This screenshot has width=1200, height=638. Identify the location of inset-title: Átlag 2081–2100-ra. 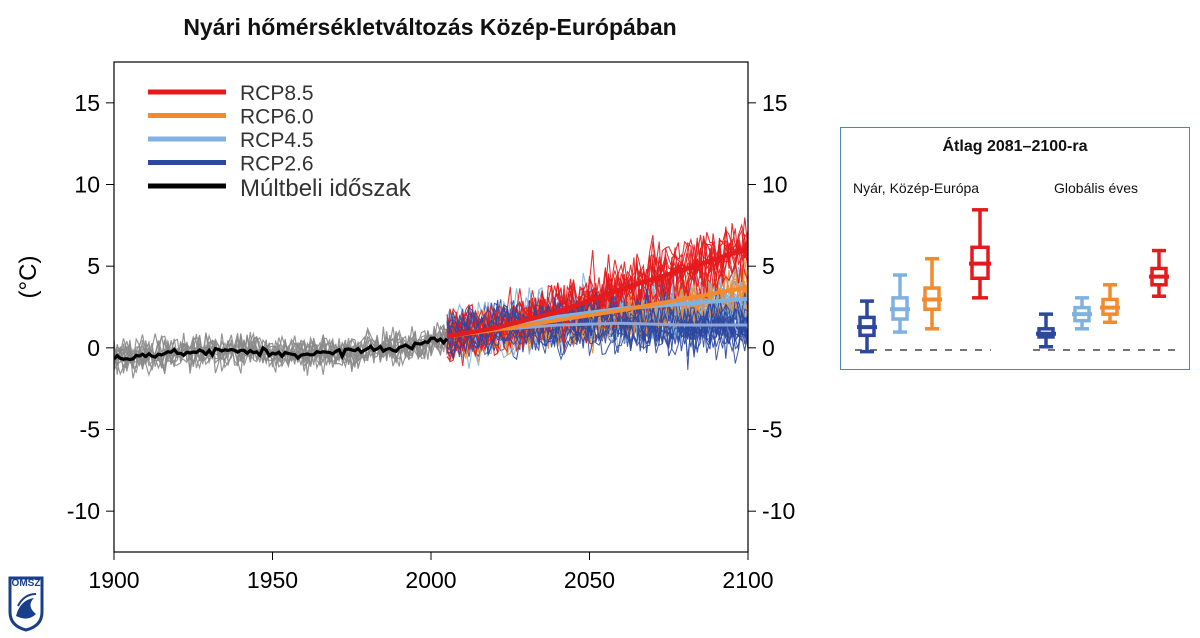
(1015, 146).